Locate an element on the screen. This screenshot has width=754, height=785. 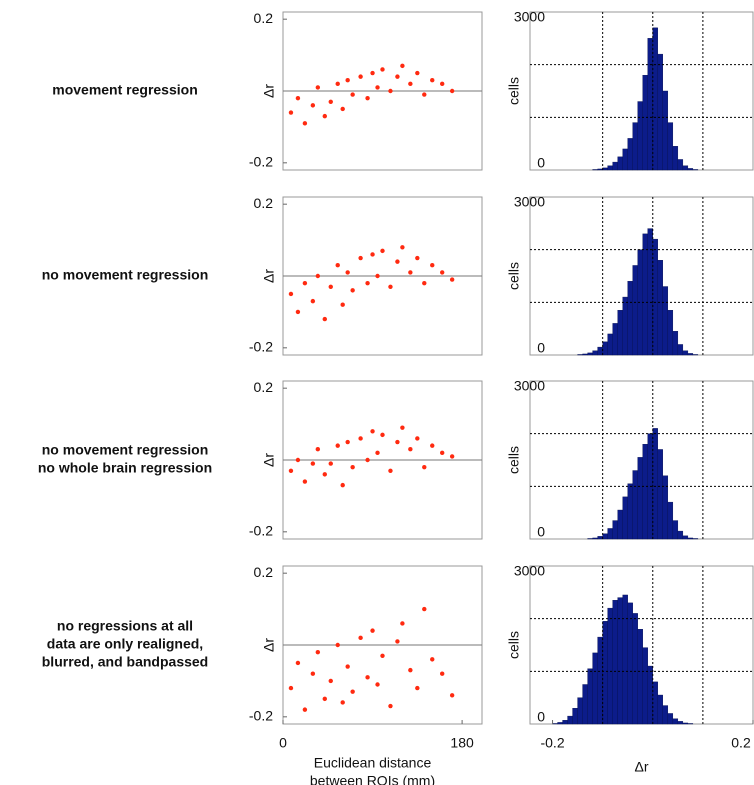
x-axis-label: between ROIs (mm) is located at coordinates (372, 779).